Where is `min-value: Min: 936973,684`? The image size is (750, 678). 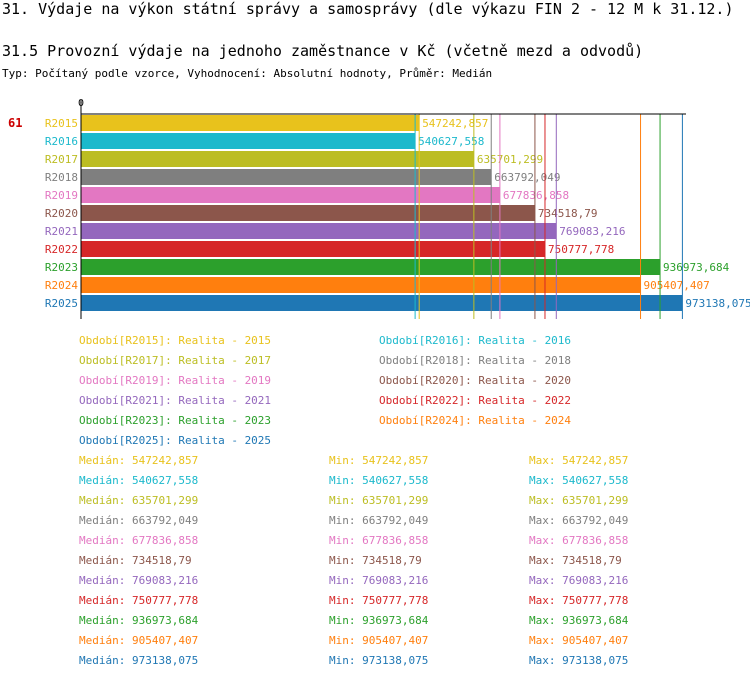 min-value: Min: 936973,684 is located at coordinates (379, 620).